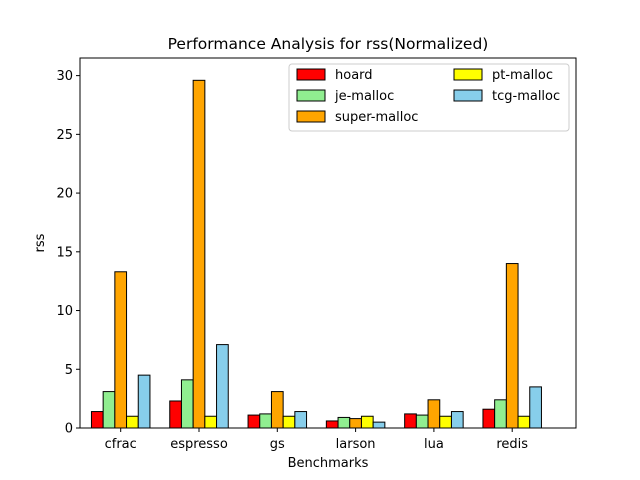  What do you see at coordinates (277, 444) in the screenshot?
I see `x-tick-label-gs: gs` at bounding box center [277, 444].